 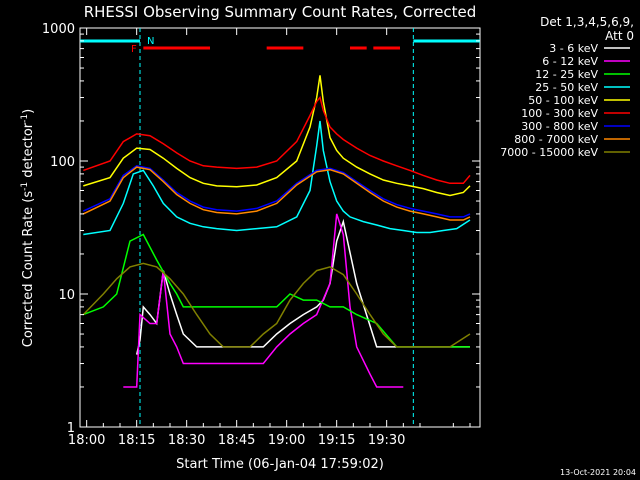 I want to click on legend-label-5: 100 - 300 keV, so click(x=559, y=113).